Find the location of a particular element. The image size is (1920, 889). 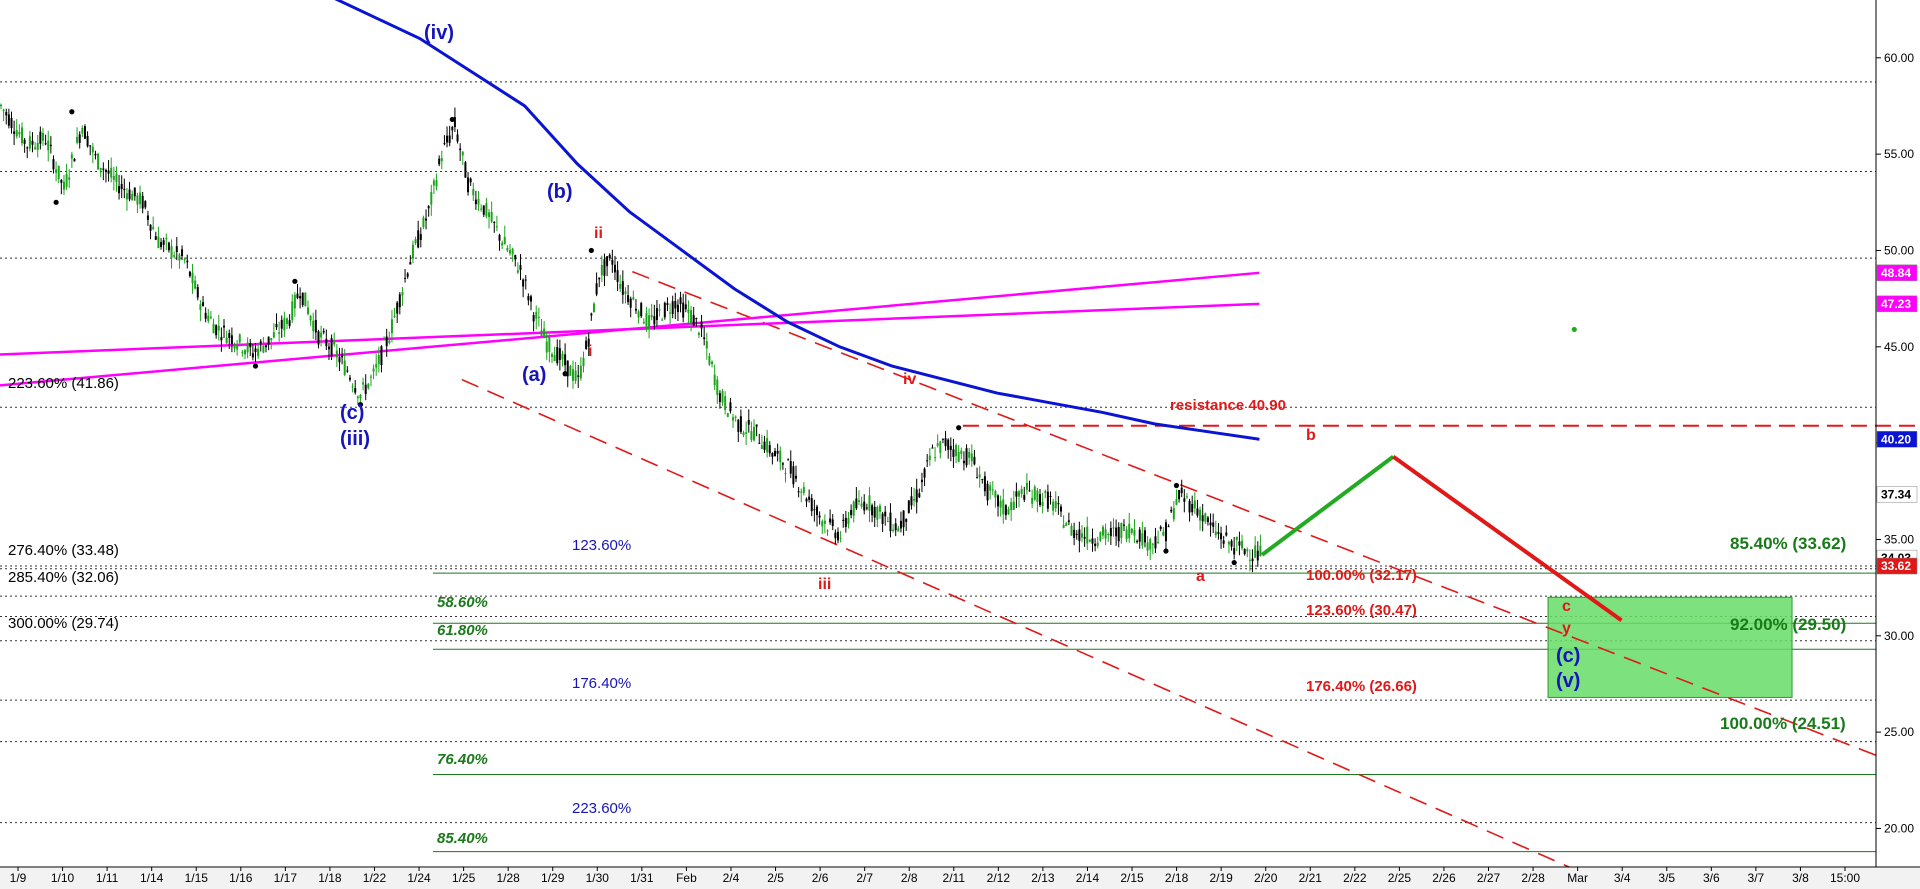

wave-iv-major: (iv) is located at coordinates (439, 33).